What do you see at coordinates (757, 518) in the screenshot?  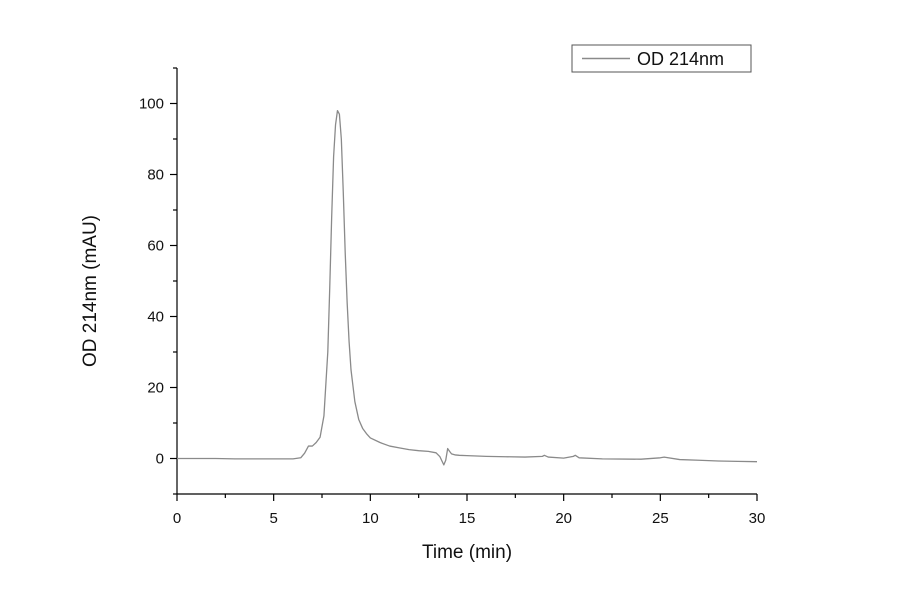 I see `x-tick-label: 30` at bounding box center [757, 518].